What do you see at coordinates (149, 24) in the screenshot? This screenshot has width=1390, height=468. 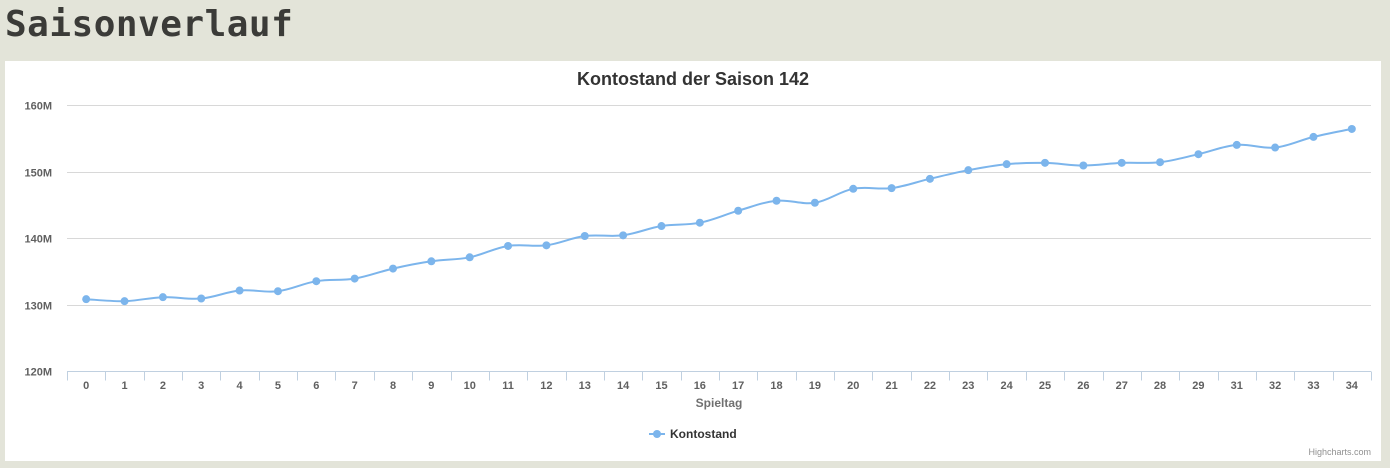 I see `page-heading: Saisonverlauf` at bounding box center [149, 24].